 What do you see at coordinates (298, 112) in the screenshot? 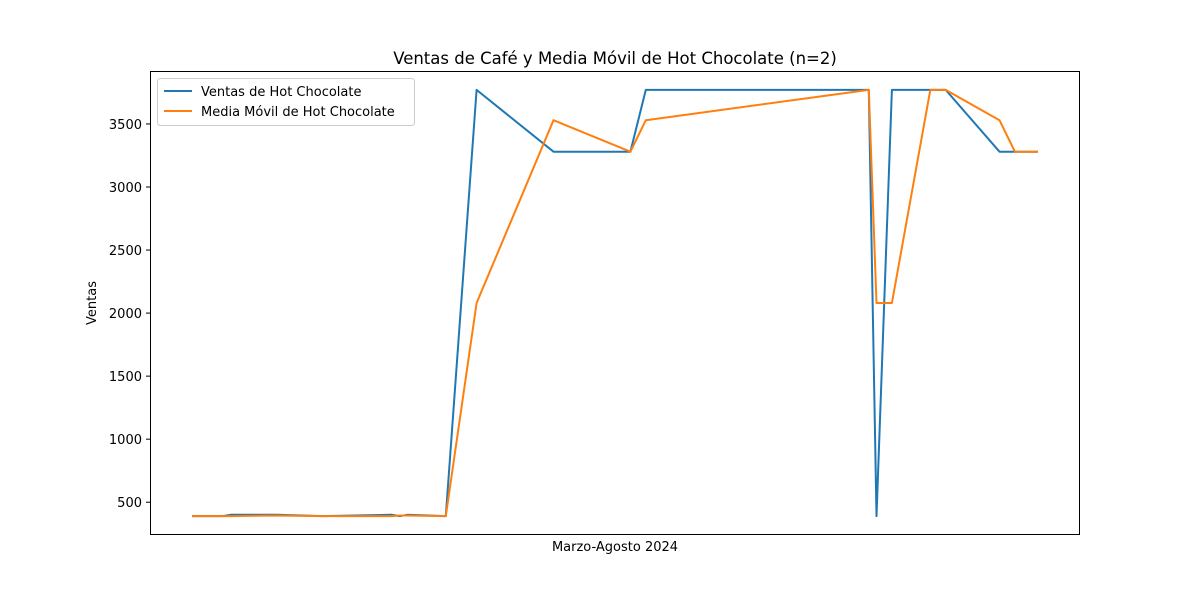
I see `legend-label-moving-average: Media Móvil de Hot Chocolate` at bounding box center [298, 112].